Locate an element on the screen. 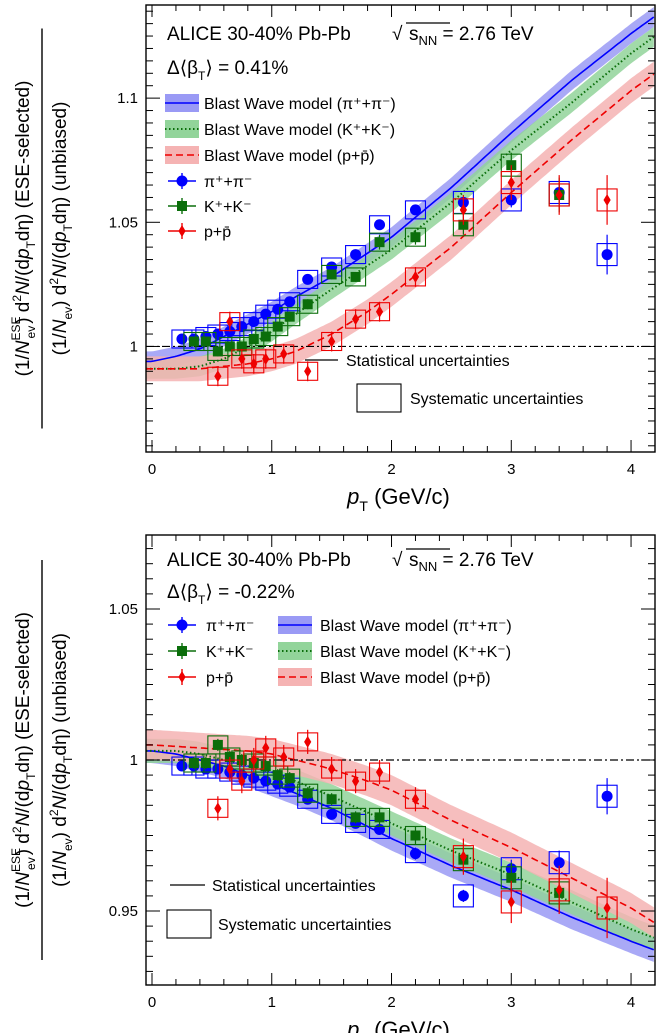 The width and height of the screenshot is (658, 1033). y-tick-label: 0.95 is located at coordinates (123, 911).